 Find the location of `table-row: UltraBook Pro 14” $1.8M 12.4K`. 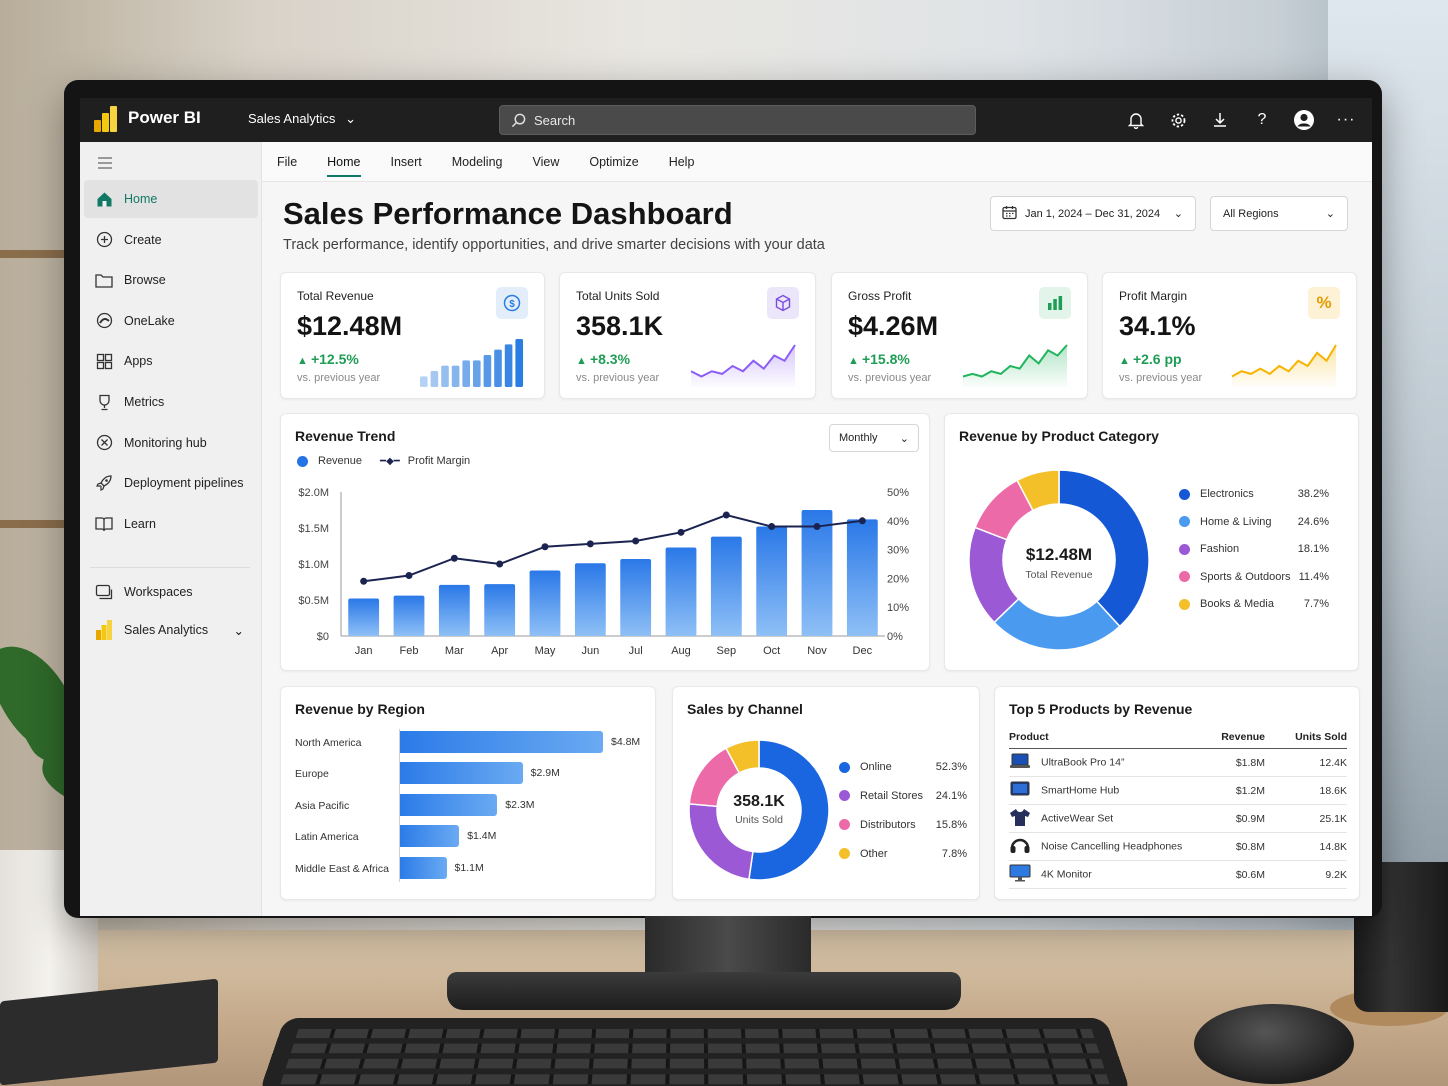

table-row: UltraBook Pro 14” $1.8M 12.4K is located at coordinates (1178, 763).